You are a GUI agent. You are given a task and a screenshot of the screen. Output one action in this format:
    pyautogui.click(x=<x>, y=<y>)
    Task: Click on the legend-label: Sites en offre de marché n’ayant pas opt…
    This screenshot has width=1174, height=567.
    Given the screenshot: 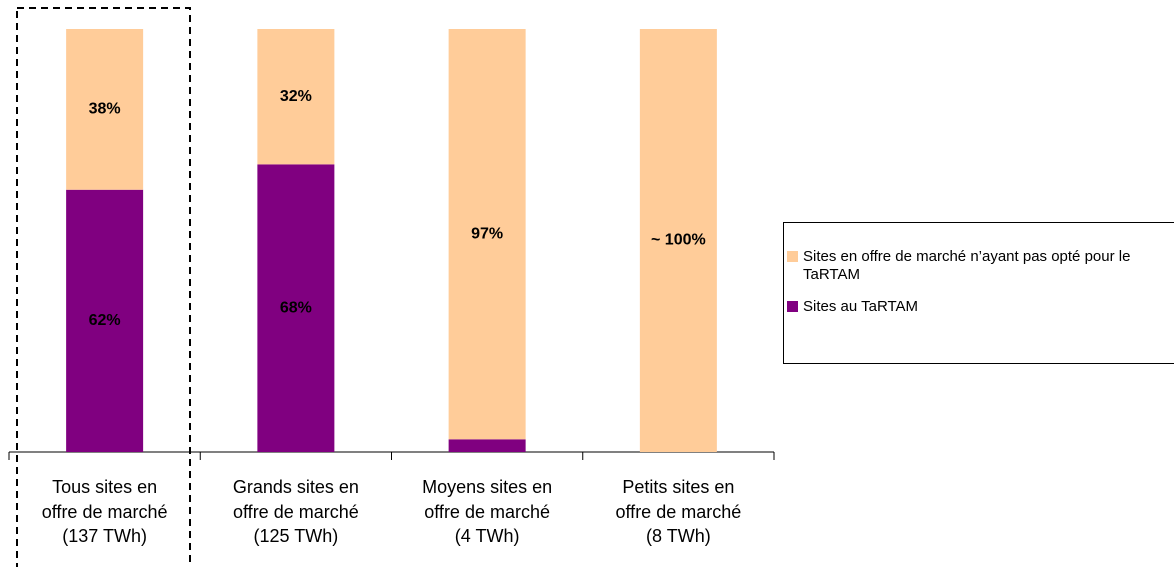 What is the action you would take?
    pyautogui.click(x=967, y=265)
    